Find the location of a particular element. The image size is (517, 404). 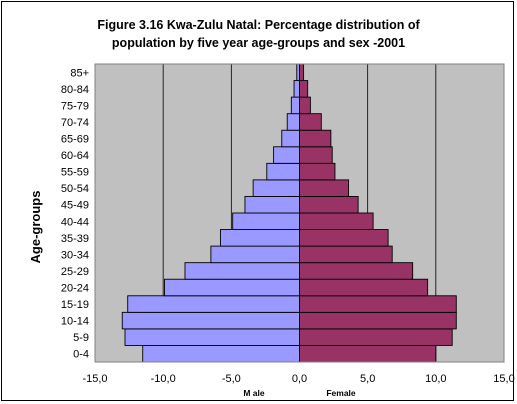

y-tick-label: 85+ is located at coordinates (79, 73).